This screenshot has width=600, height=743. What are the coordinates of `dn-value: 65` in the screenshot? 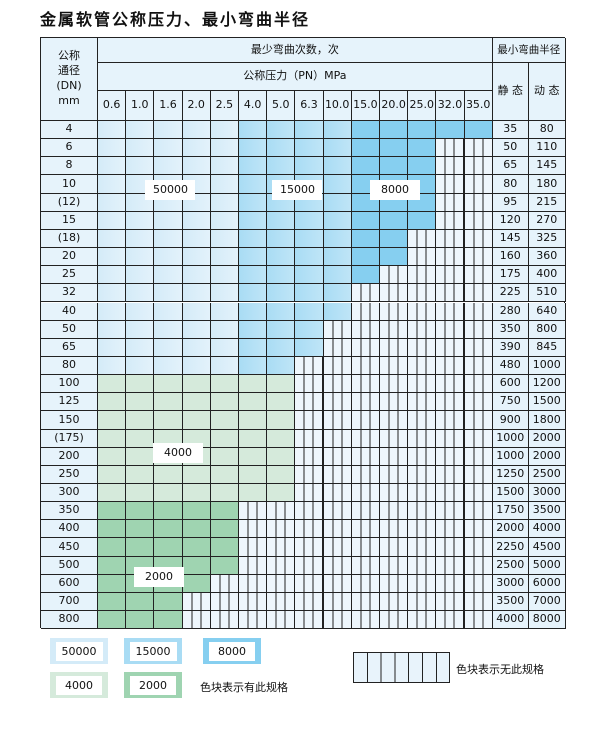 It's located at (69, 347).